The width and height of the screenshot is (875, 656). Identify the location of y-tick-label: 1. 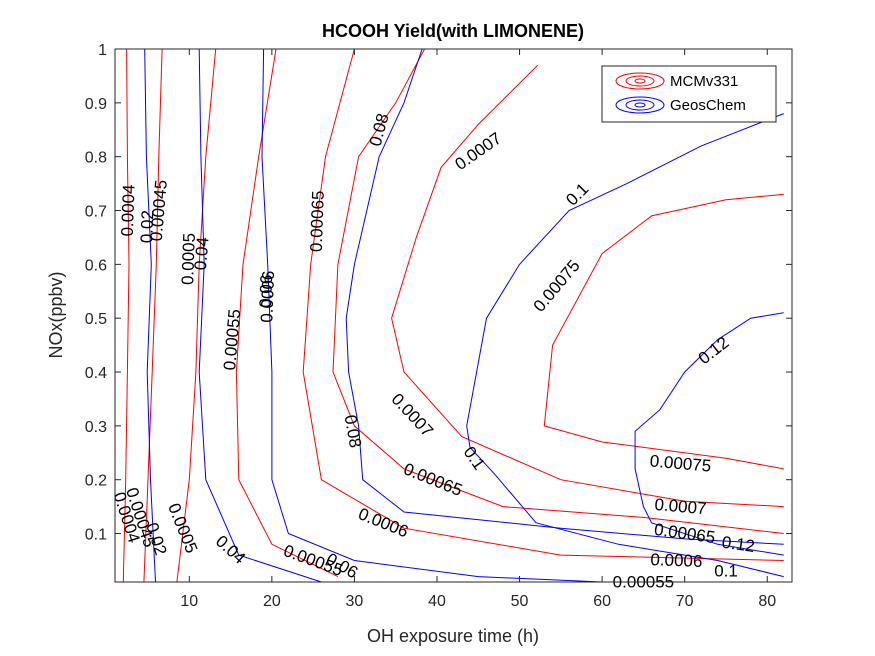
(102, 50).